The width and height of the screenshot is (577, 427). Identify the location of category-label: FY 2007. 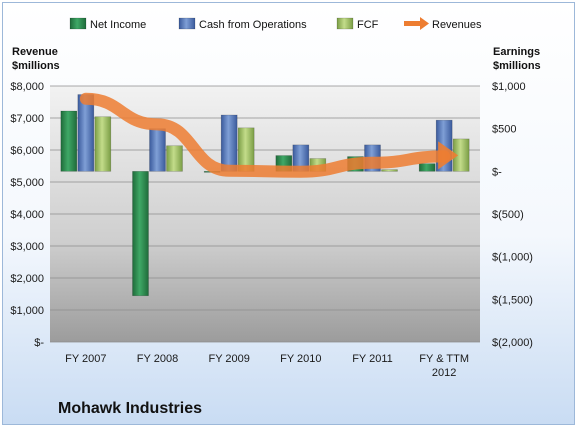
(85, 359).